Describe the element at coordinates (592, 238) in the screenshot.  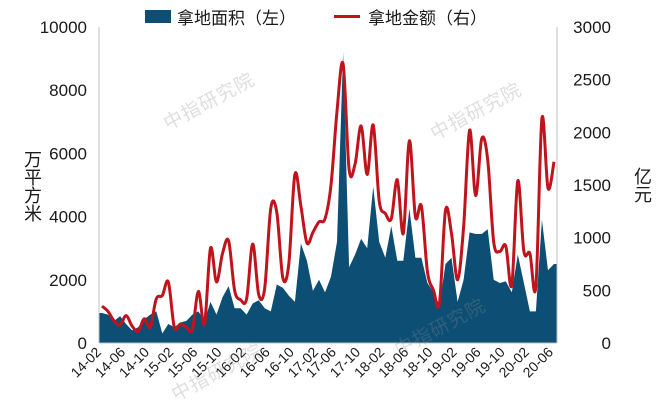
I see `right-tick-label: 1000` at that location.